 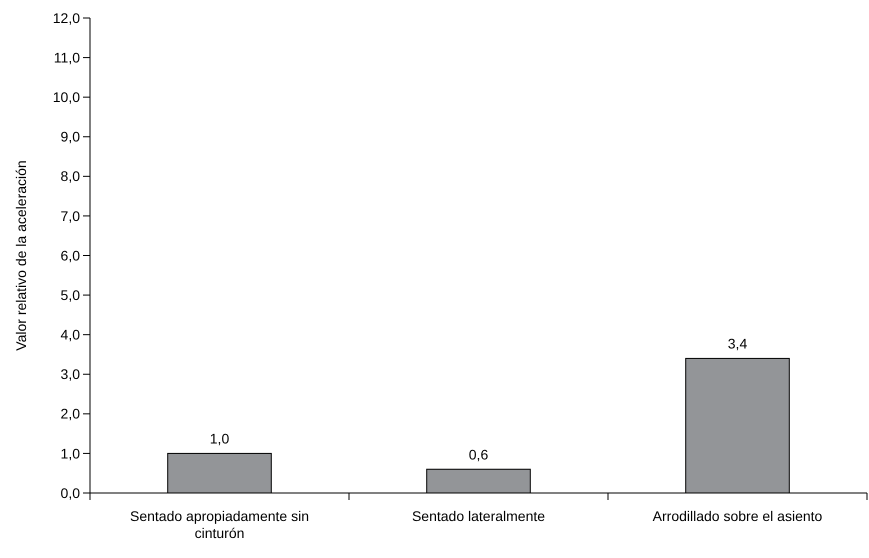 I want to click on data-label: 3,4, so click(x=738, y=343).